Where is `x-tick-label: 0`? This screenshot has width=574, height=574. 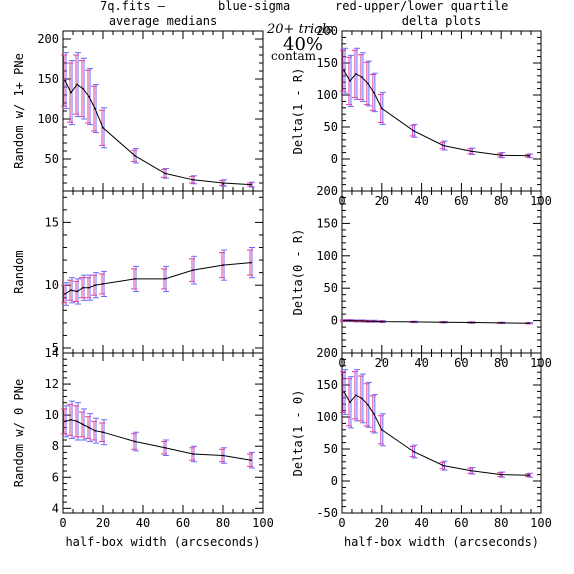 x-tick-label: 0 is located at coordinates (341, 523).